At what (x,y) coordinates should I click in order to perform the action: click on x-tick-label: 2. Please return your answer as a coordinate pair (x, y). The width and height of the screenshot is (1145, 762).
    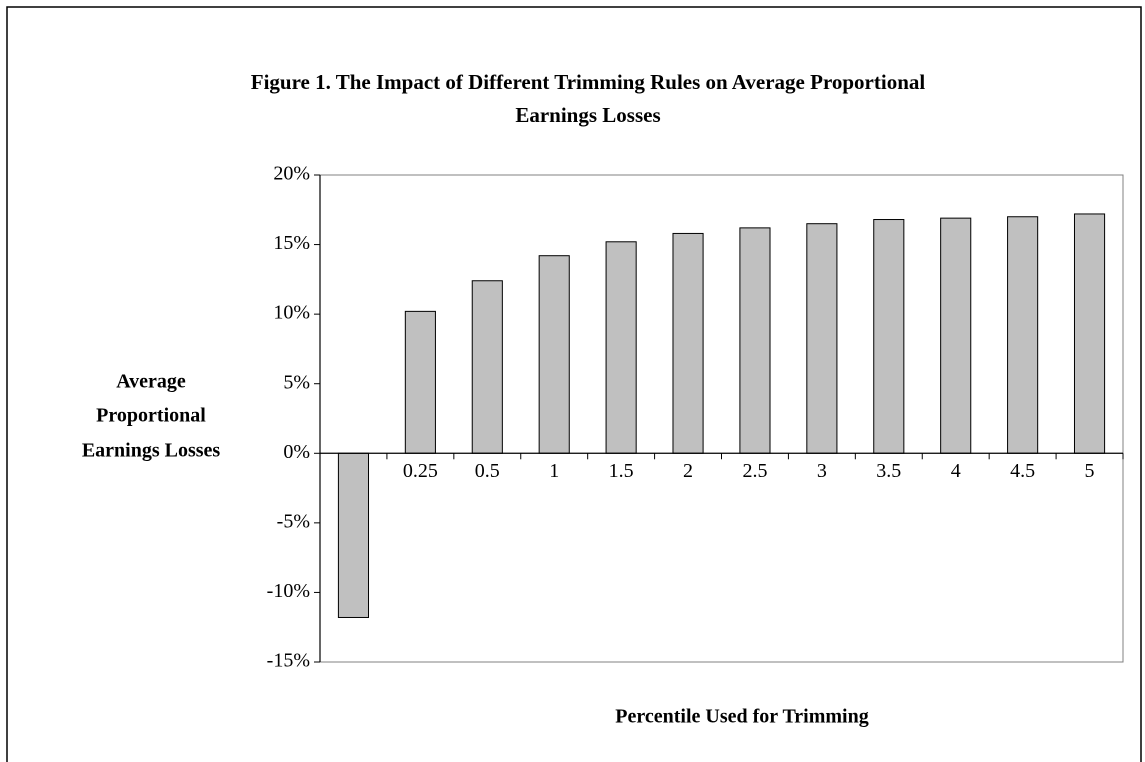
    Looking at the image, I should click on (688, 471).